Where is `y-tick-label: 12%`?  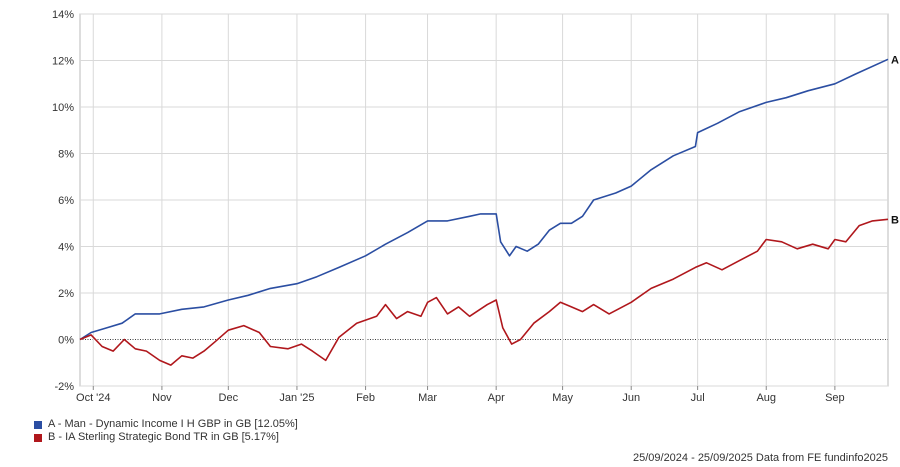
y-tick-label: 12% is located at coordinates (63, 62).